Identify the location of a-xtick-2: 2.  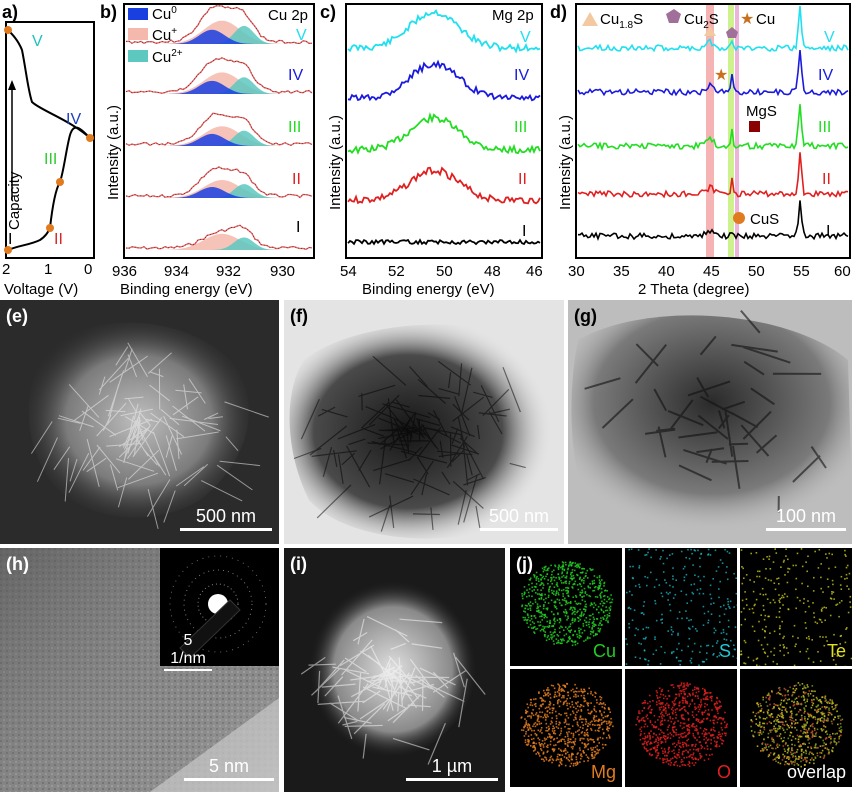
(6, 269).